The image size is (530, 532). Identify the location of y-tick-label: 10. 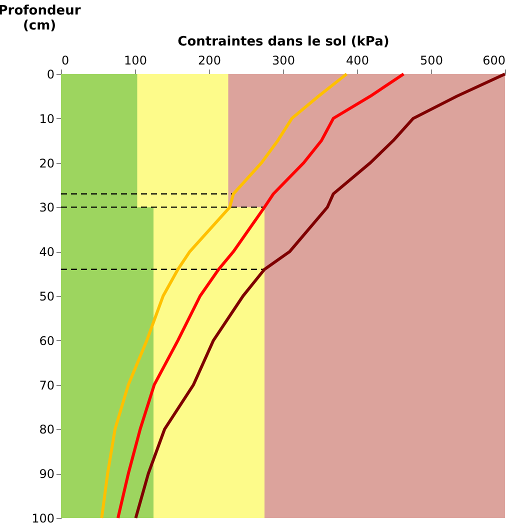
(46, 119).